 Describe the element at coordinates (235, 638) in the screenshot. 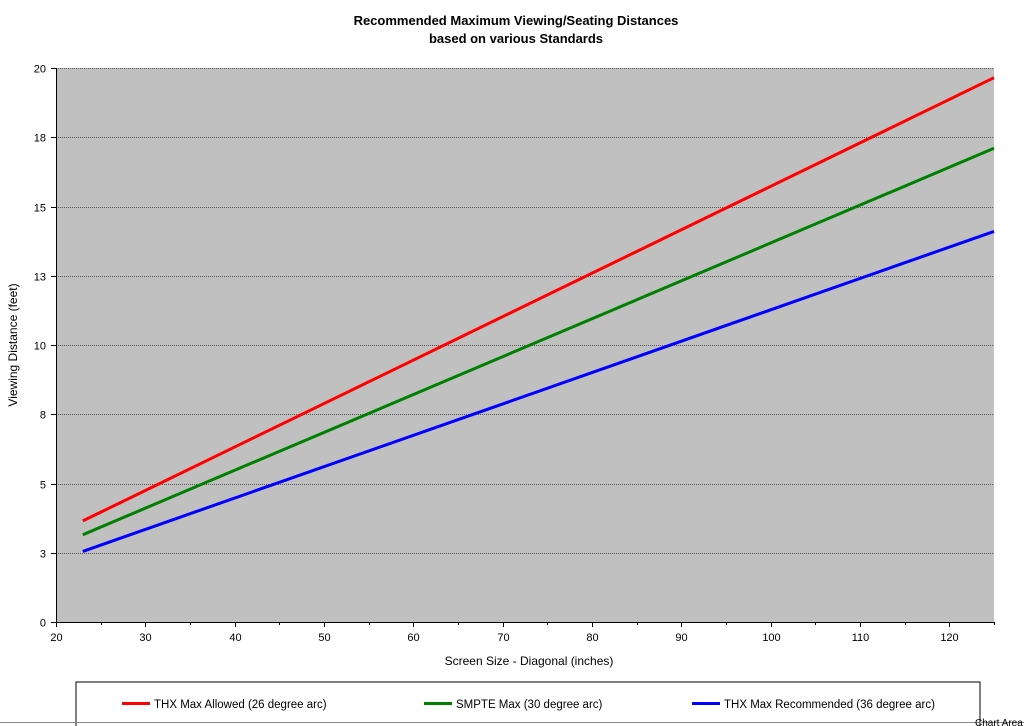

I see `x-tick-label: 40` at that location.